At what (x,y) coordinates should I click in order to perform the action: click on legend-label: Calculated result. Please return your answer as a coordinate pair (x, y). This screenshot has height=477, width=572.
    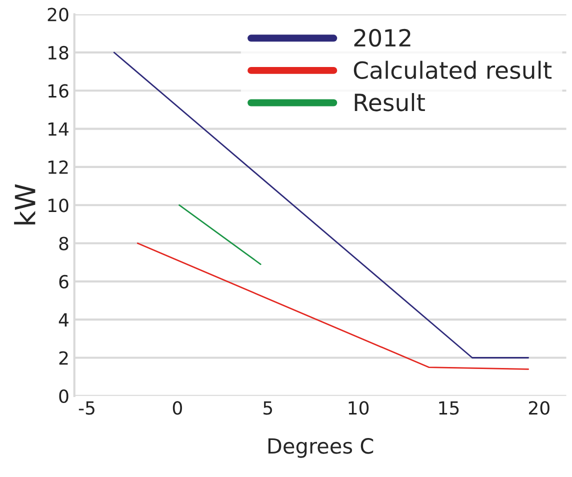
    Looking at the image, I should click on (453, 70).